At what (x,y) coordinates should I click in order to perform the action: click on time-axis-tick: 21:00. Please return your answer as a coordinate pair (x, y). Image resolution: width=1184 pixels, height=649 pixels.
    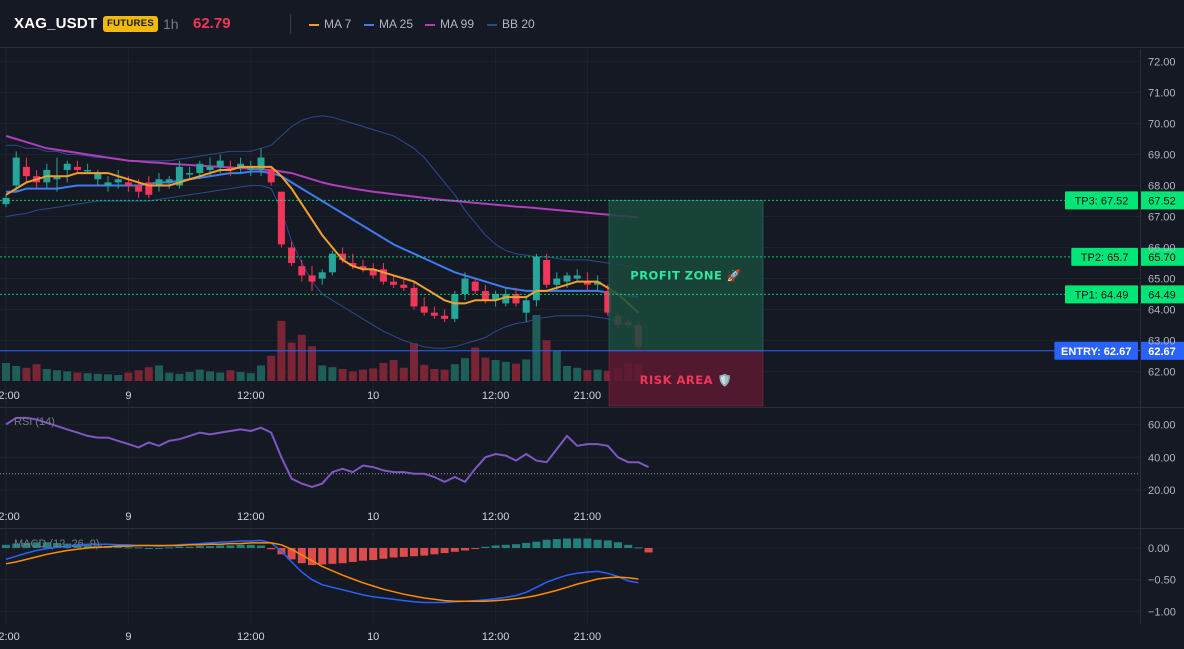
    Looking at the image, I should click on (588, 517).